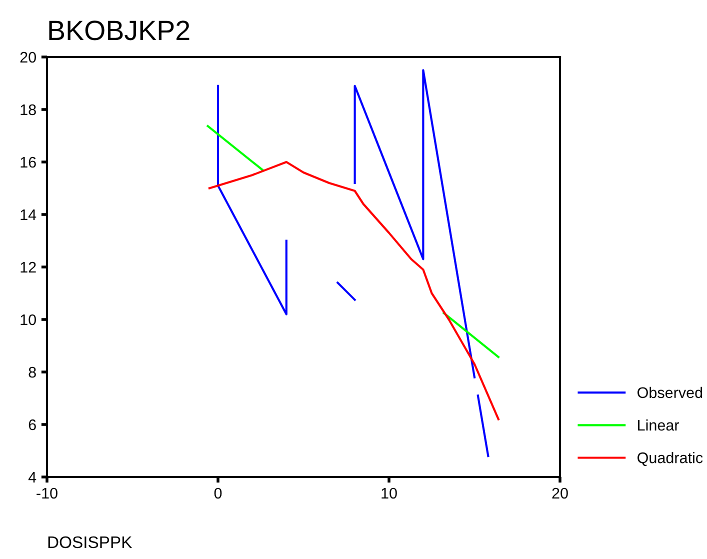  Describe the element at coordinates (32, 372) in the screenshot. I see `y-tick-label: 8` at that location.